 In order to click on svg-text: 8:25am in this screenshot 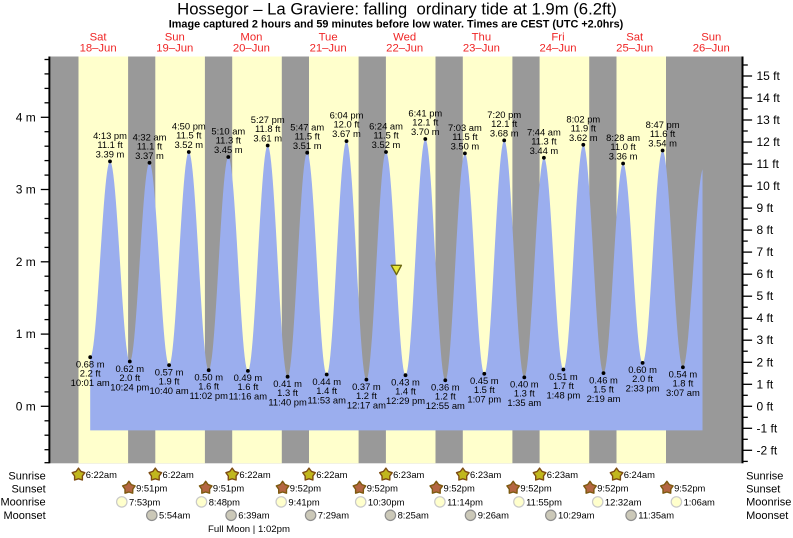, I will do `click(413, 515)`.